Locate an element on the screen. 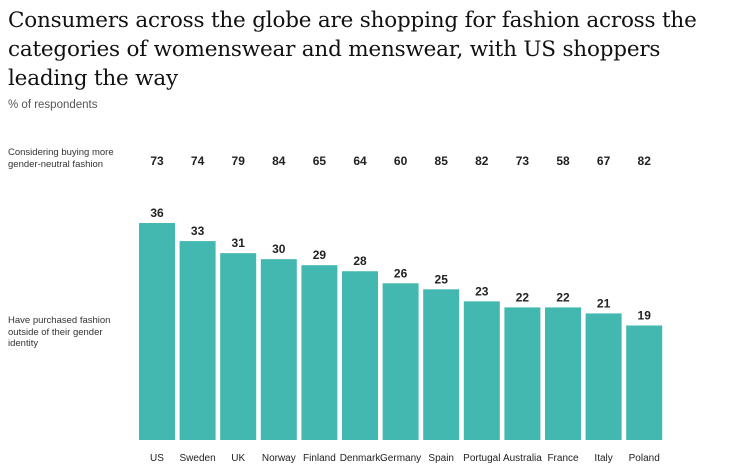 This screenshot has height=473, width=750. category-label-finland: Finland is located at coordinates (319, 458).